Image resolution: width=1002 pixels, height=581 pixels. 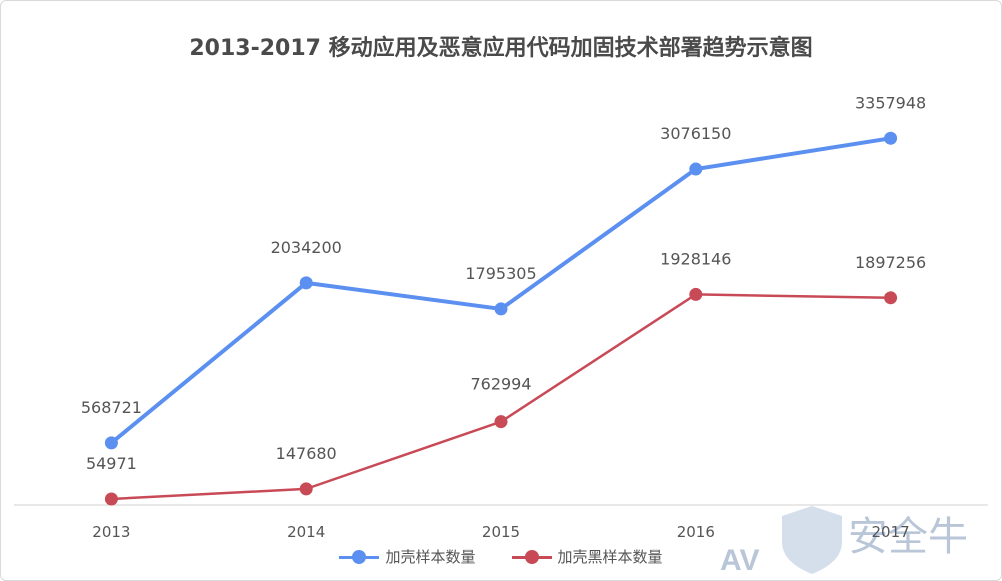 I want to click on chart-title: 2013-2017 移动应用及恶意应用代码加固技术部署趋势示意图, so click(x=501, y=48).